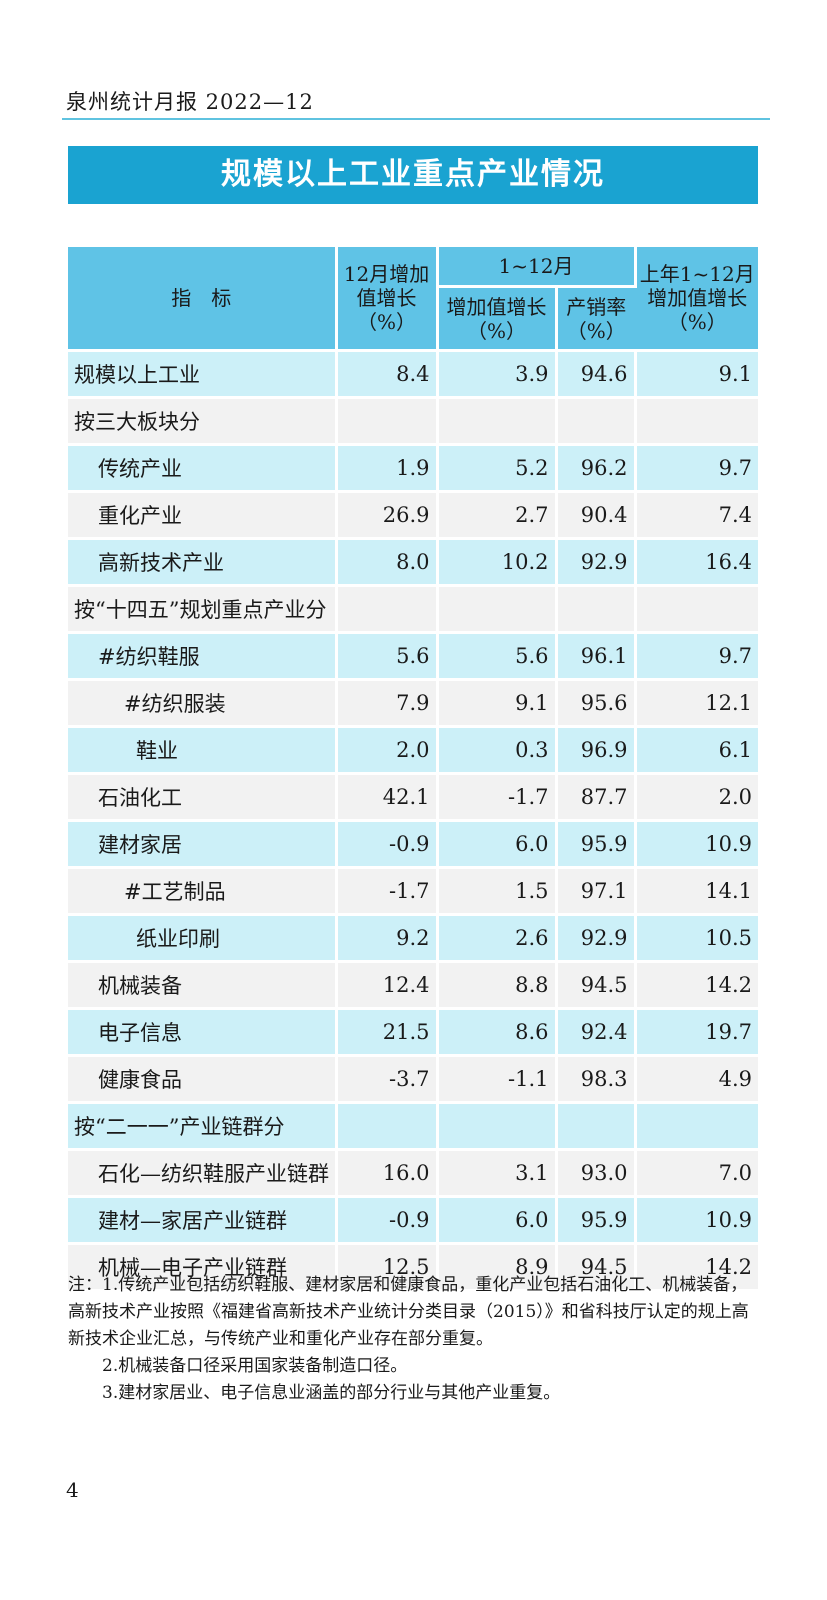  Describe the element at coordinates (203, 515) in the screenshot. I see `row-label: 重化产业` at that location.